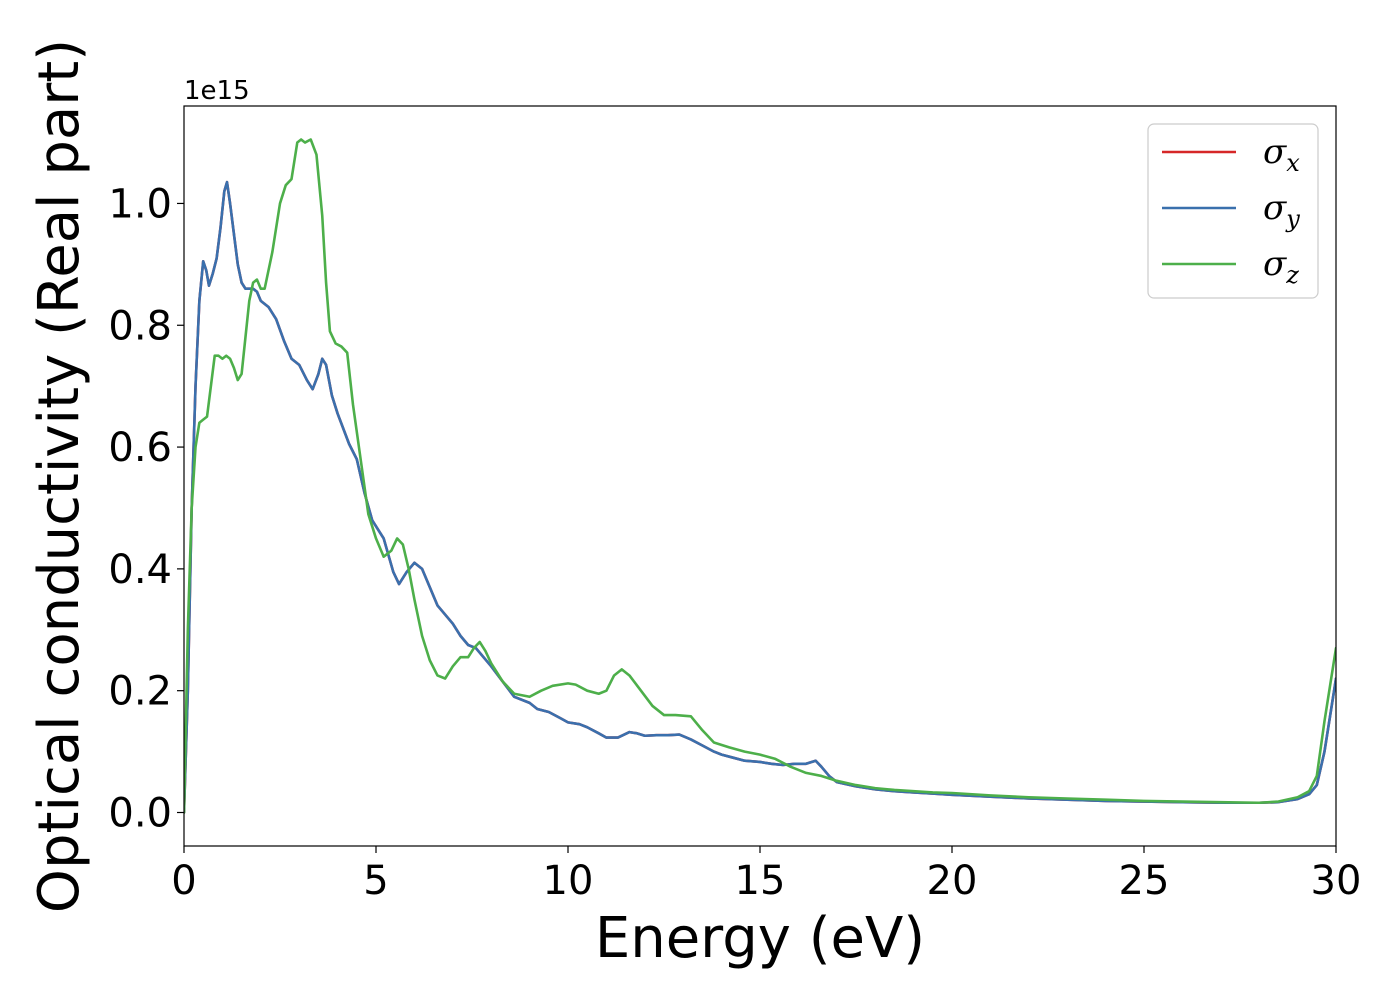 Image resolution: width=1400 pixels, height=1000 pixels. What do you see at coordinates (760, 881) in the screenshot?
I see `x-tick-label: 15` at bounding box center [760, 881].